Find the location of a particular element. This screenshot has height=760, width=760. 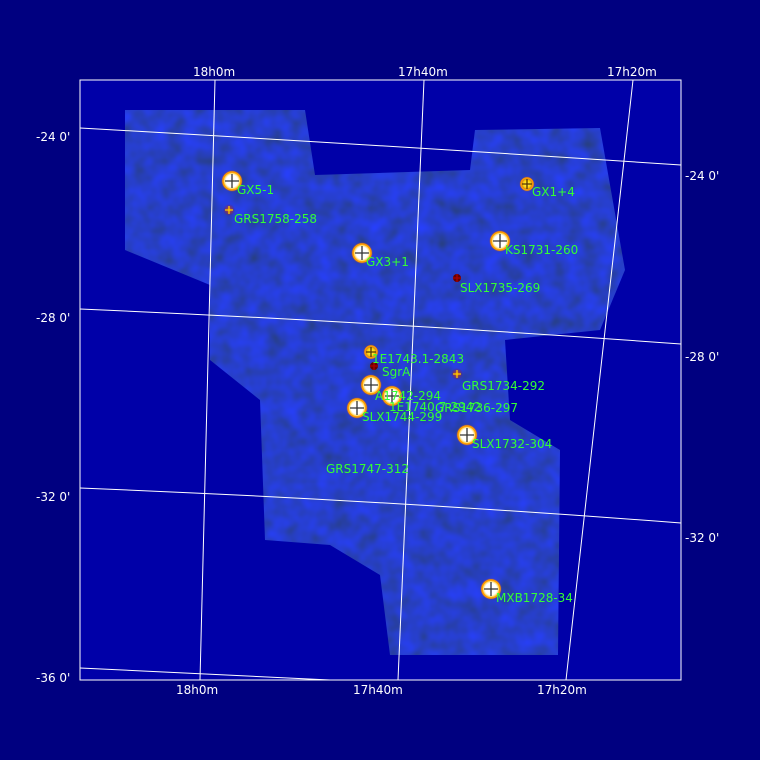

source-label-a1742-294: A1742-294 is located at coordinates (408, 396).